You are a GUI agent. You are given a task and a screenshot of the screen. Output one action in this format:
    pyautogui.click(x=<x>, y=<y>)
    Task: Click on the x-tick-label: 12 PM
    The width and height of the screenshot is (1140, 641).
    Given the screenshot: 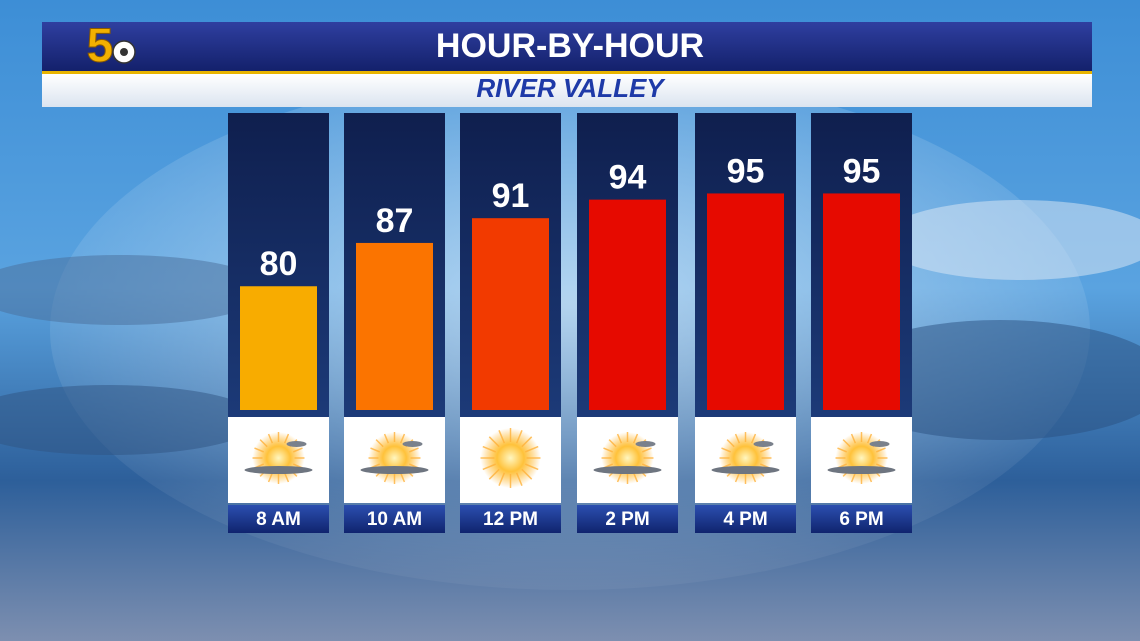 What is the action you would take?
    pyautogui.click(x=510, y=519)
    